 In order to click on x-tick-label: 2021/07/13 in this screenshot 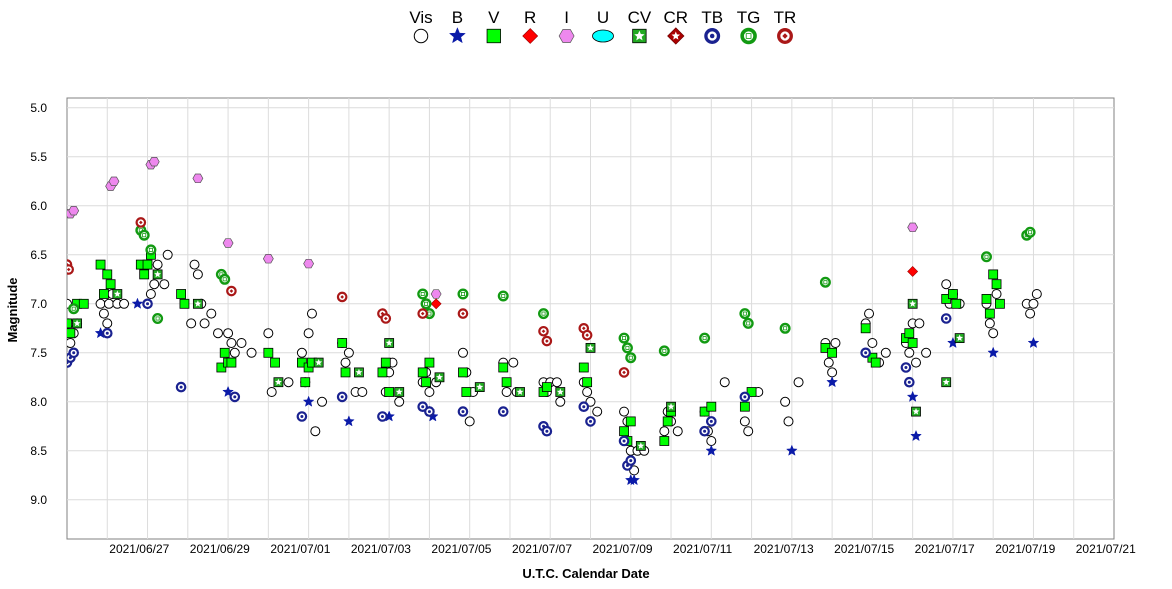, I will do `click(784, 549)`.